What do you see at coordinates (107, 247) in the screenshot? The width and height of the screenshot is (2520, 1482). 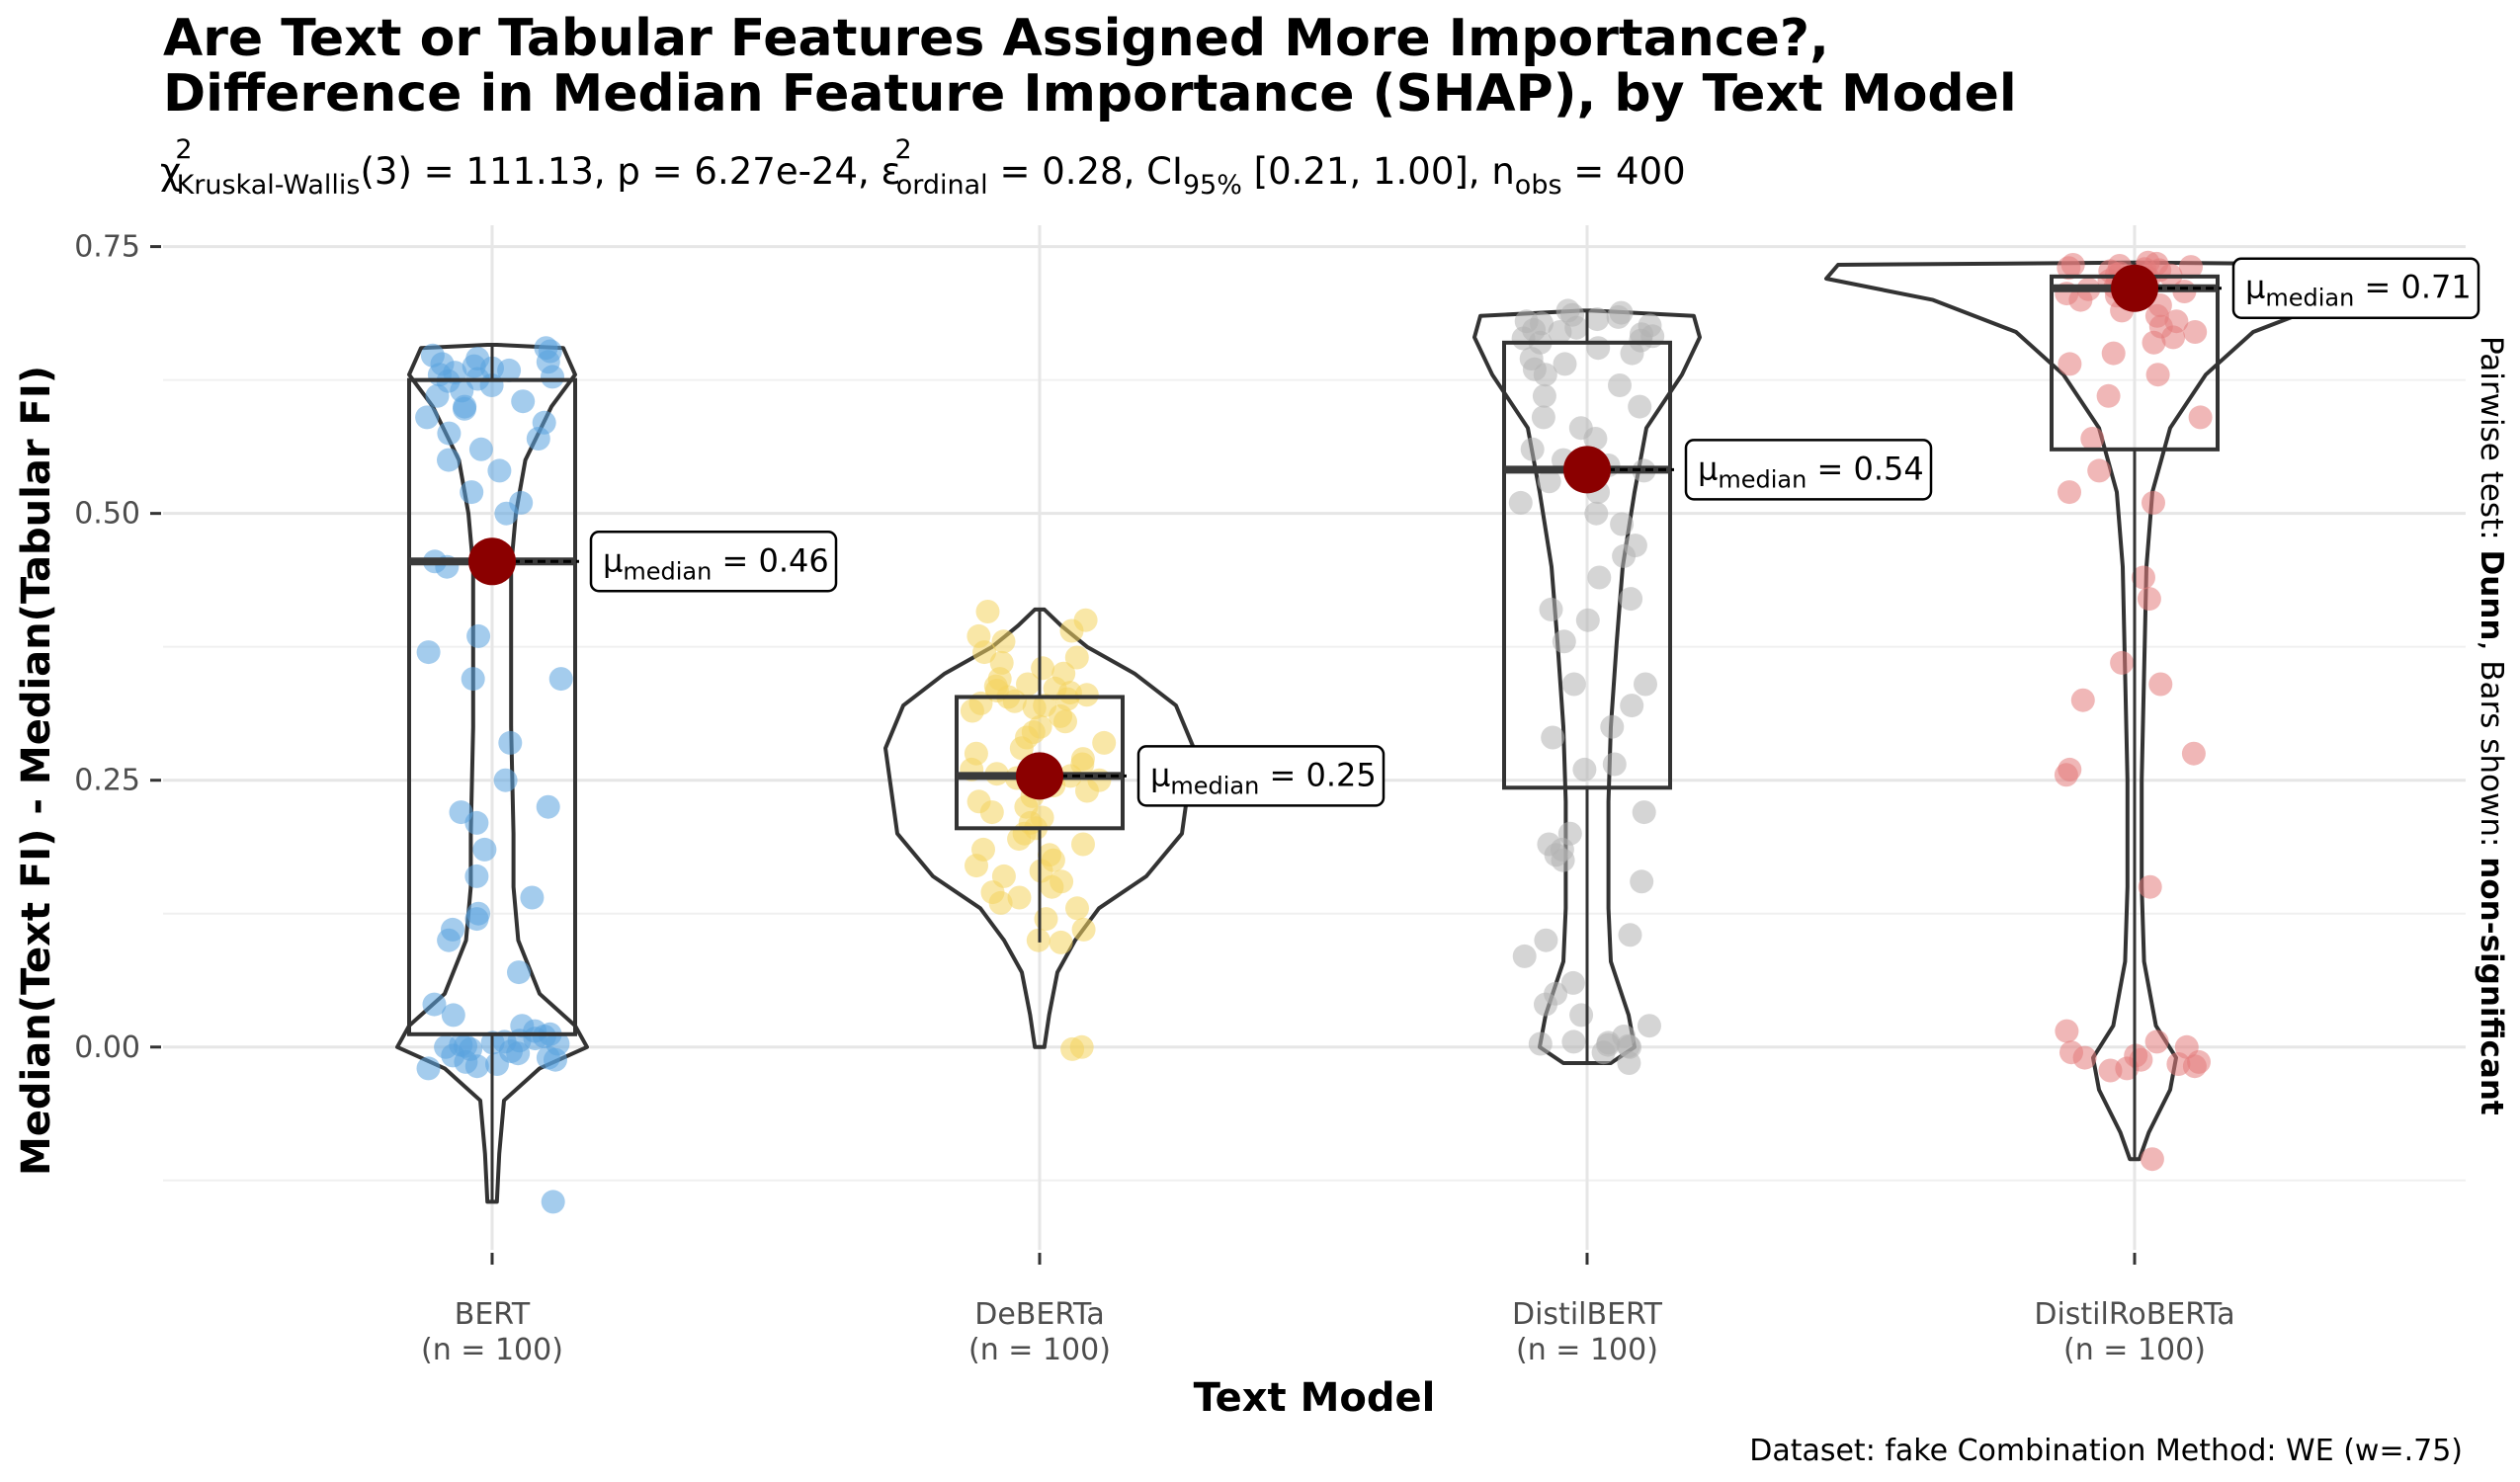 I see `y-tick-label: 0.75` at bounding box center [107, 247].